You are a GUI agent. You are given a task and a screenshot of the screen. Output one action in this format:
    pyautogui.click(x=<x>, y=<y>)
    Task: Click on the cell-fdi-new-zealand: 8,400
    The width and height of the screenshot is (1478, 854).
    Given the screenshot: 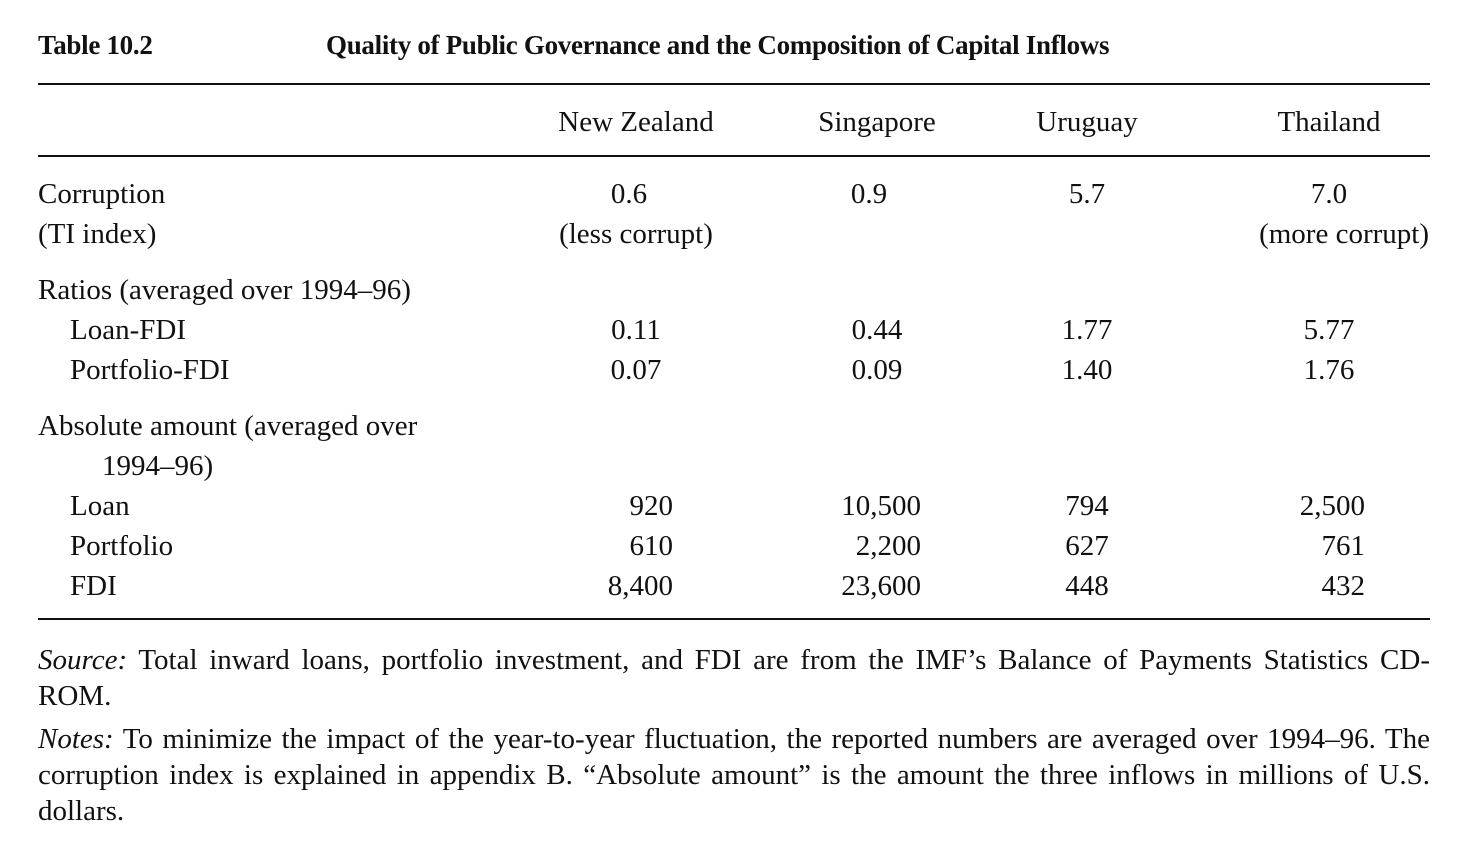 What is the action you would take?
    pyautogui.click(x=640, y=586)
    